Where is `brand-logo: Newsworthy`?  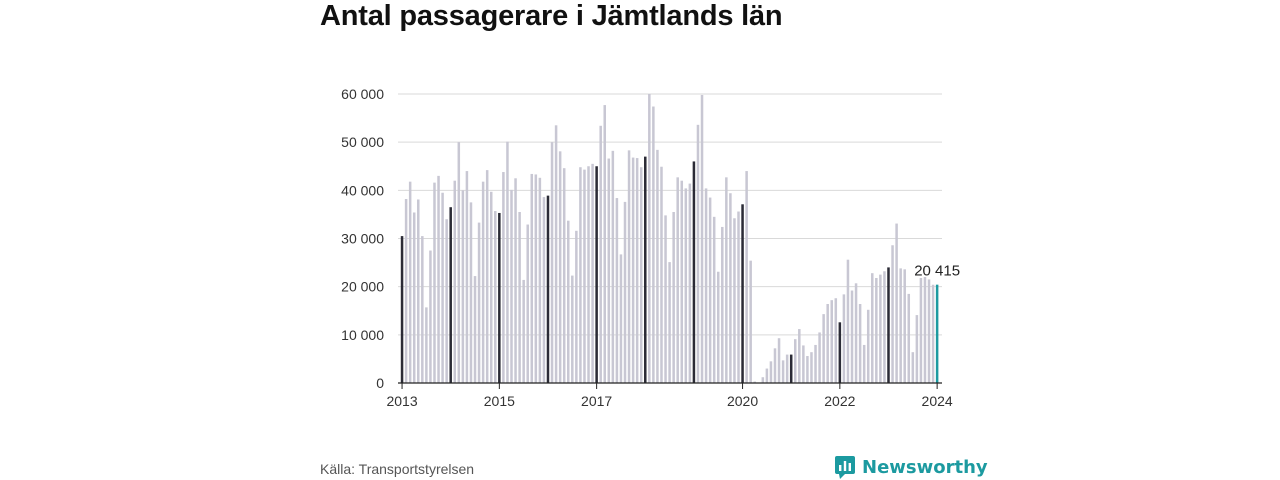
brand-logo: Newsworthy is located at coordinates (911, 467).